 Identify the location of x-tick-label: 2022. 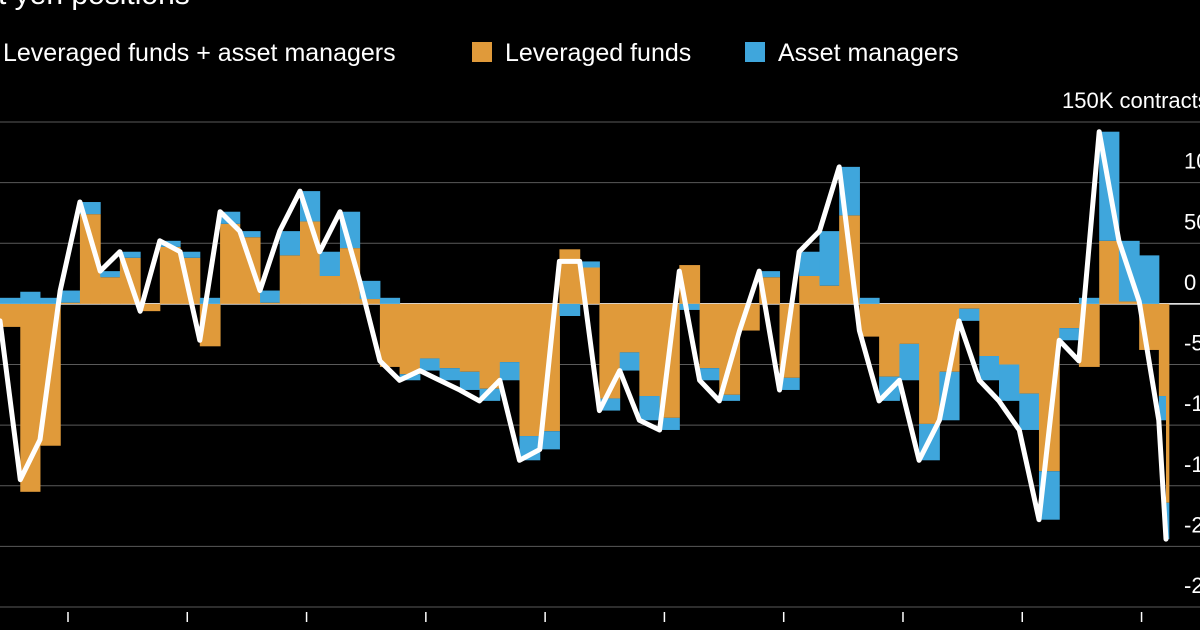
(903, 629).